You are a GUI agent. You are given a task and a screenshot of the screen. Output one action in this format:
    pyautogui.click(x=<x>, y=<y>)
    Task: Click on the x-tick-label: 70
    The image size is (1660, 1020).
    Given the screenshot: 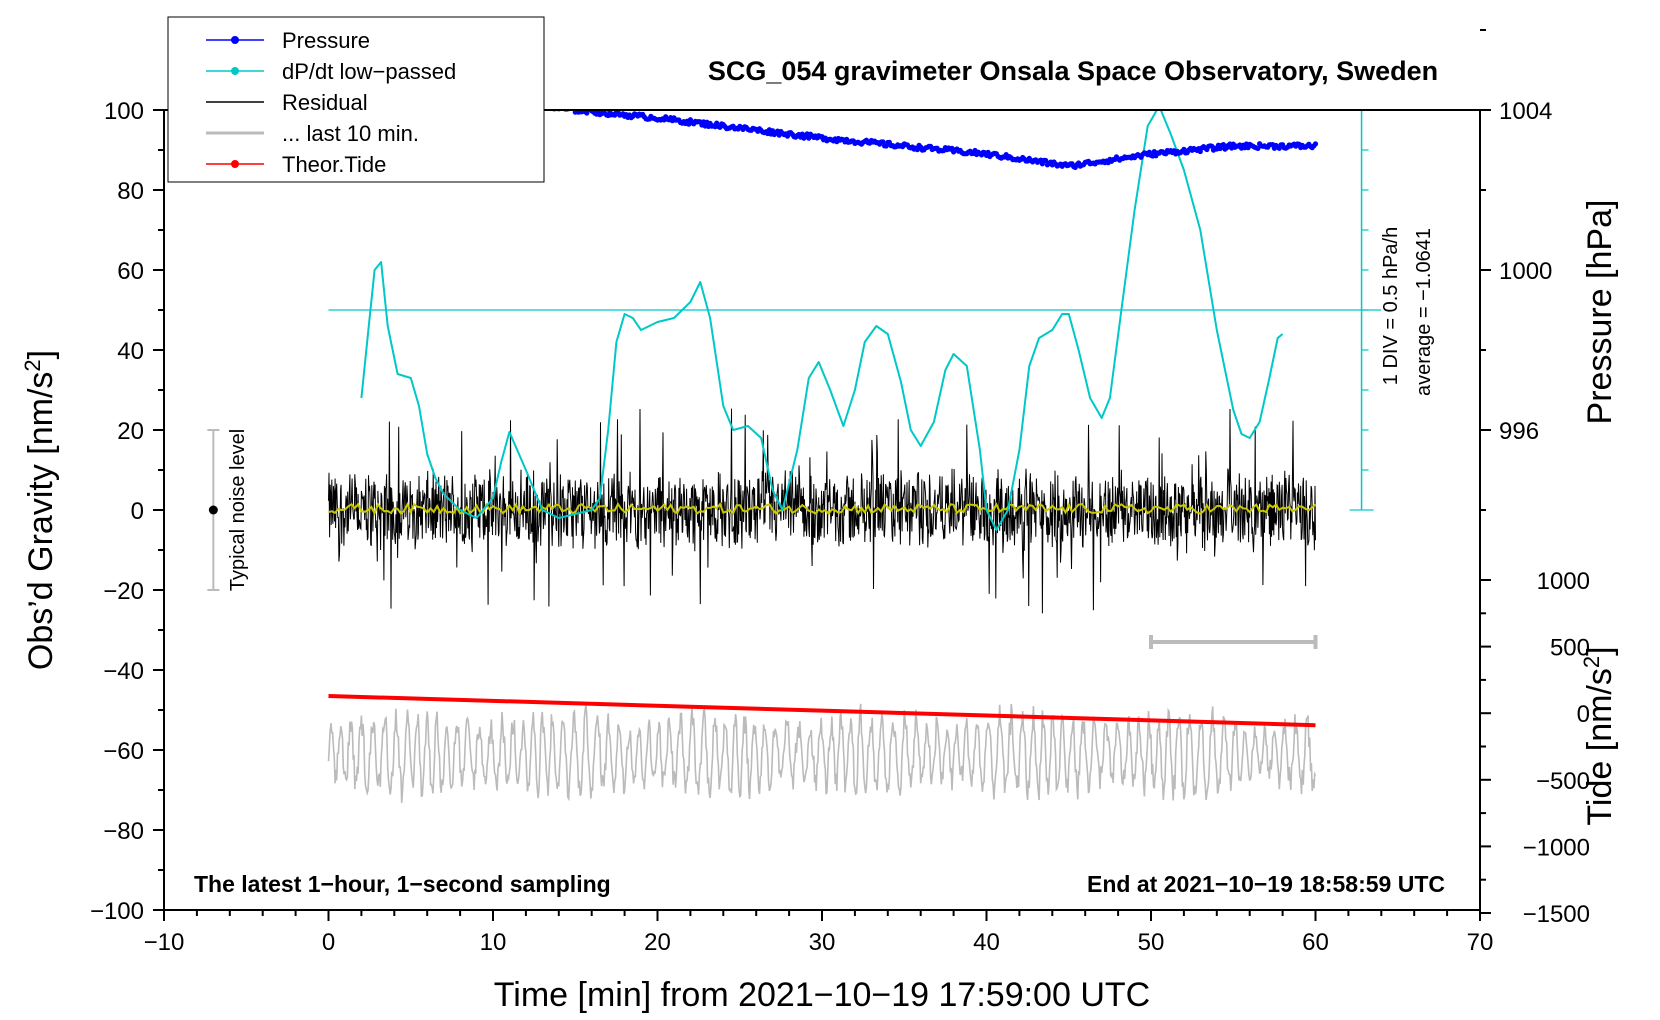 What is the action you would take?
    pyautogui.click(x=1480, y=942)
    